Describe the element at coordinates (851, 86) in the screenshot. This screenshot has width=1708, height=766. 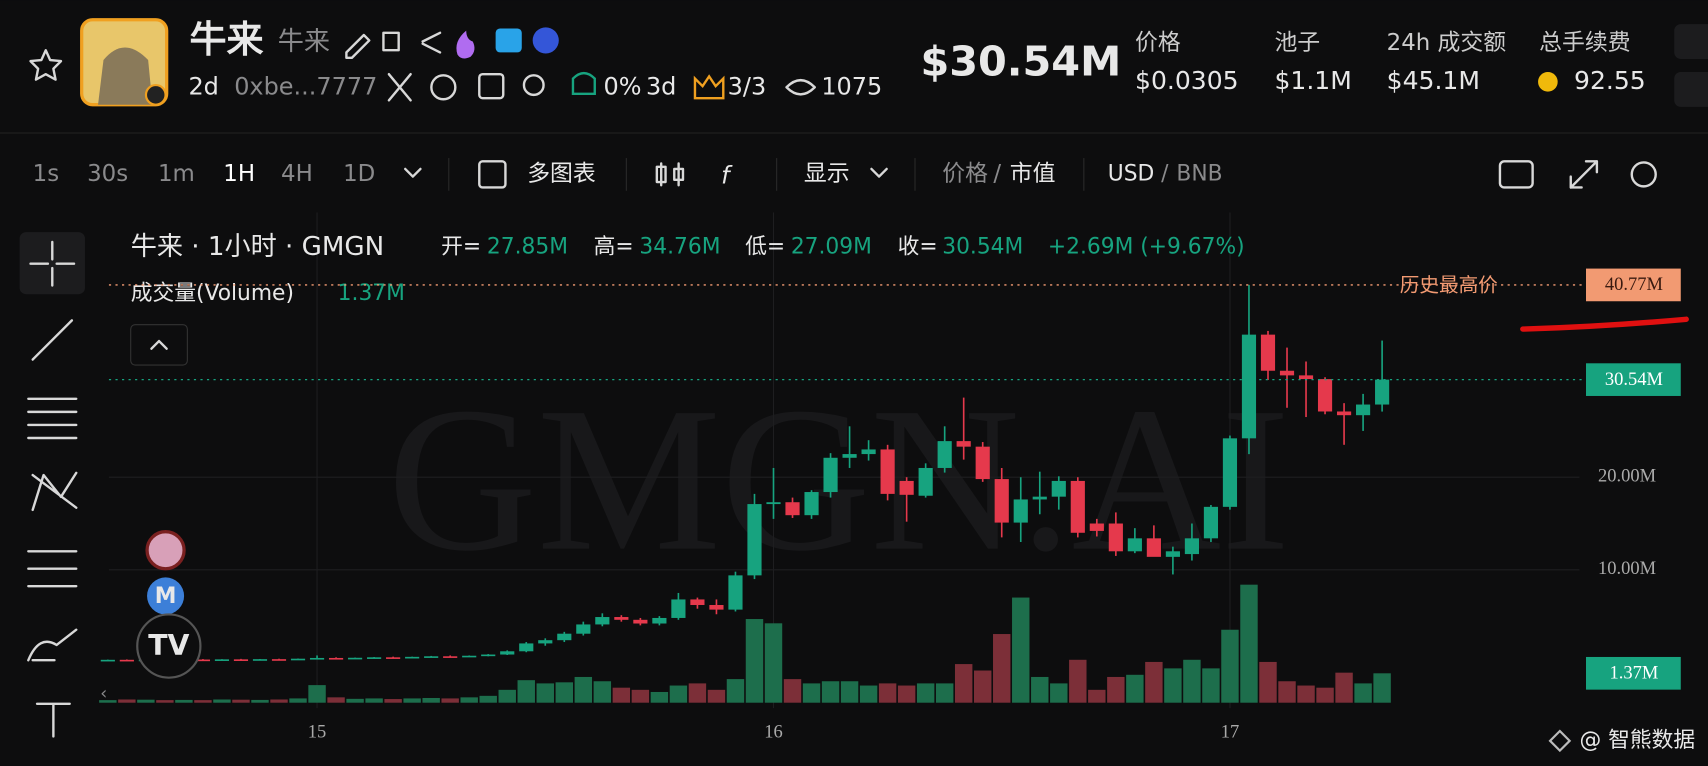
I see `views: 1075` at that location.